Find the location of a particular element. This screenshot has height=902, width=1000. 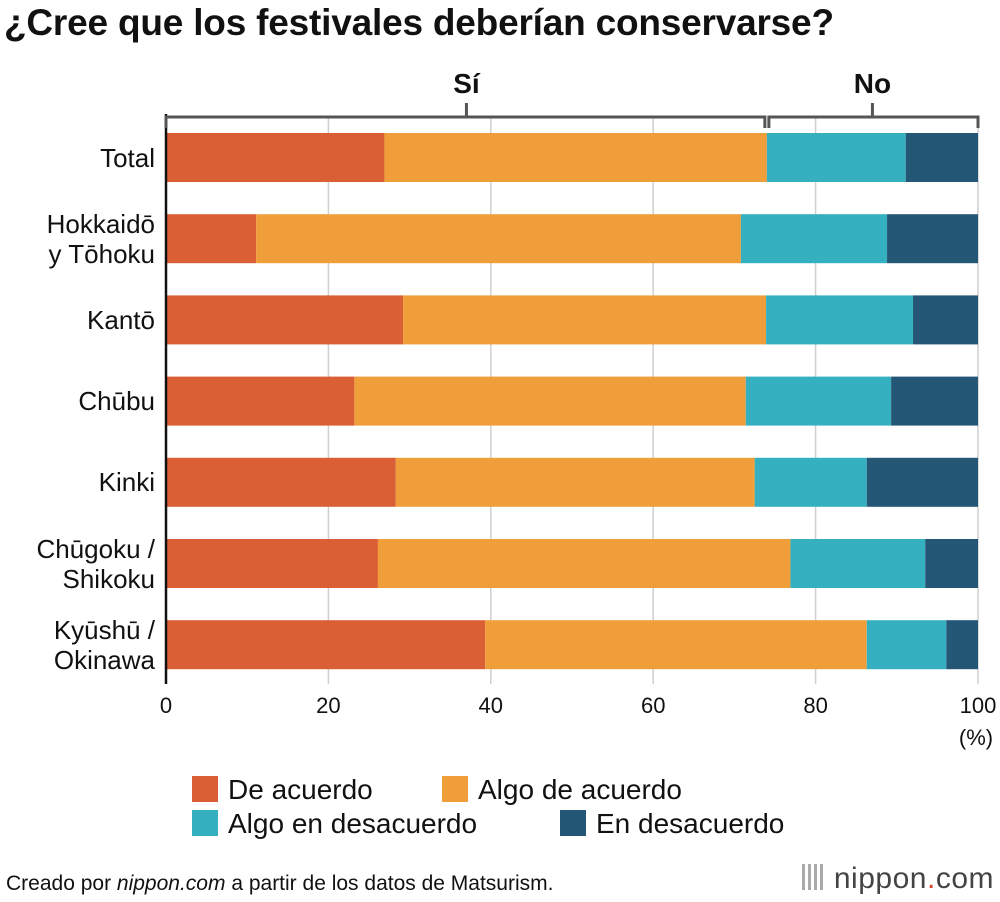

credit-suffix: a partir de los datos de Matsurism. is located at coordinates (389, 883).